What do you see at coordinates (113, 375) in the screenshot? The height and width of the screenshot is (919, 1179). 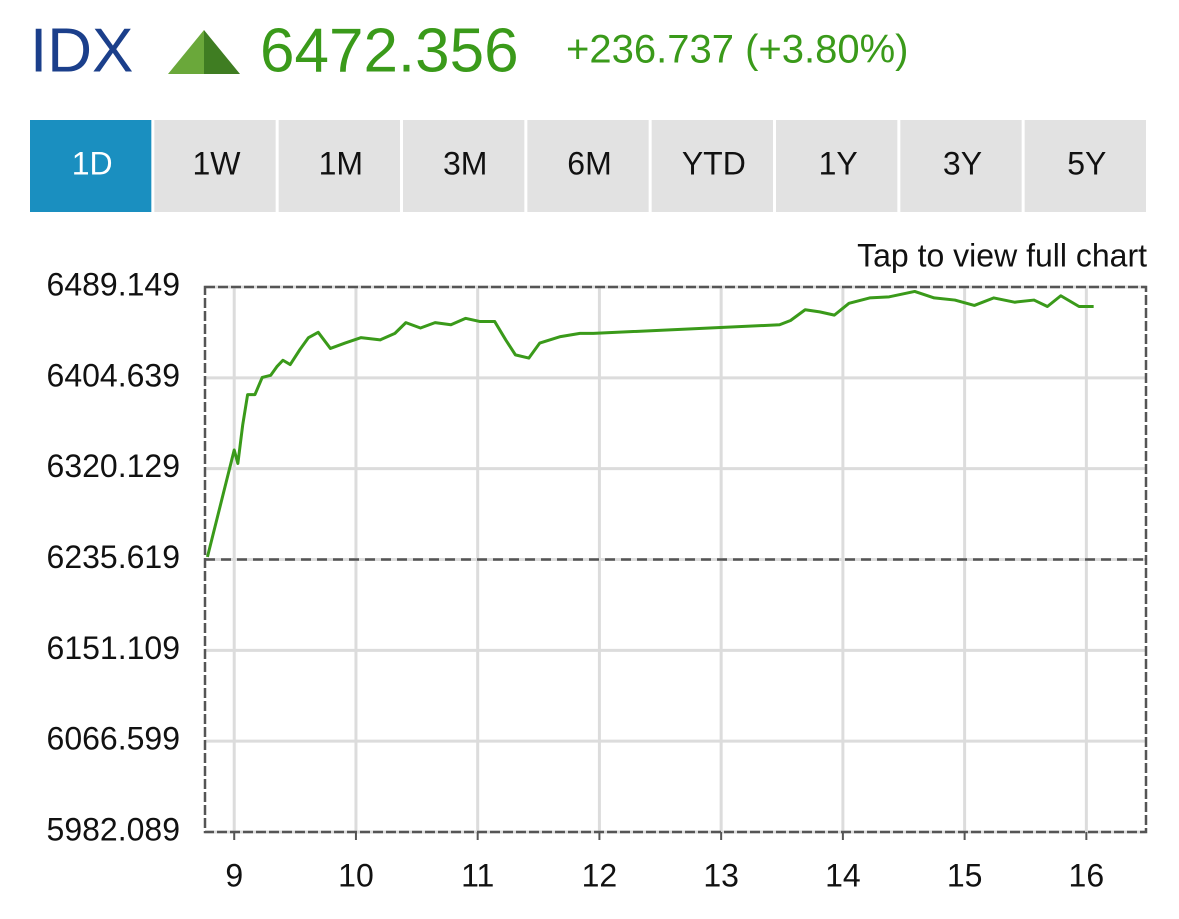 I see `y-tick-label: 6404.639` at bounding box center [113, 375].